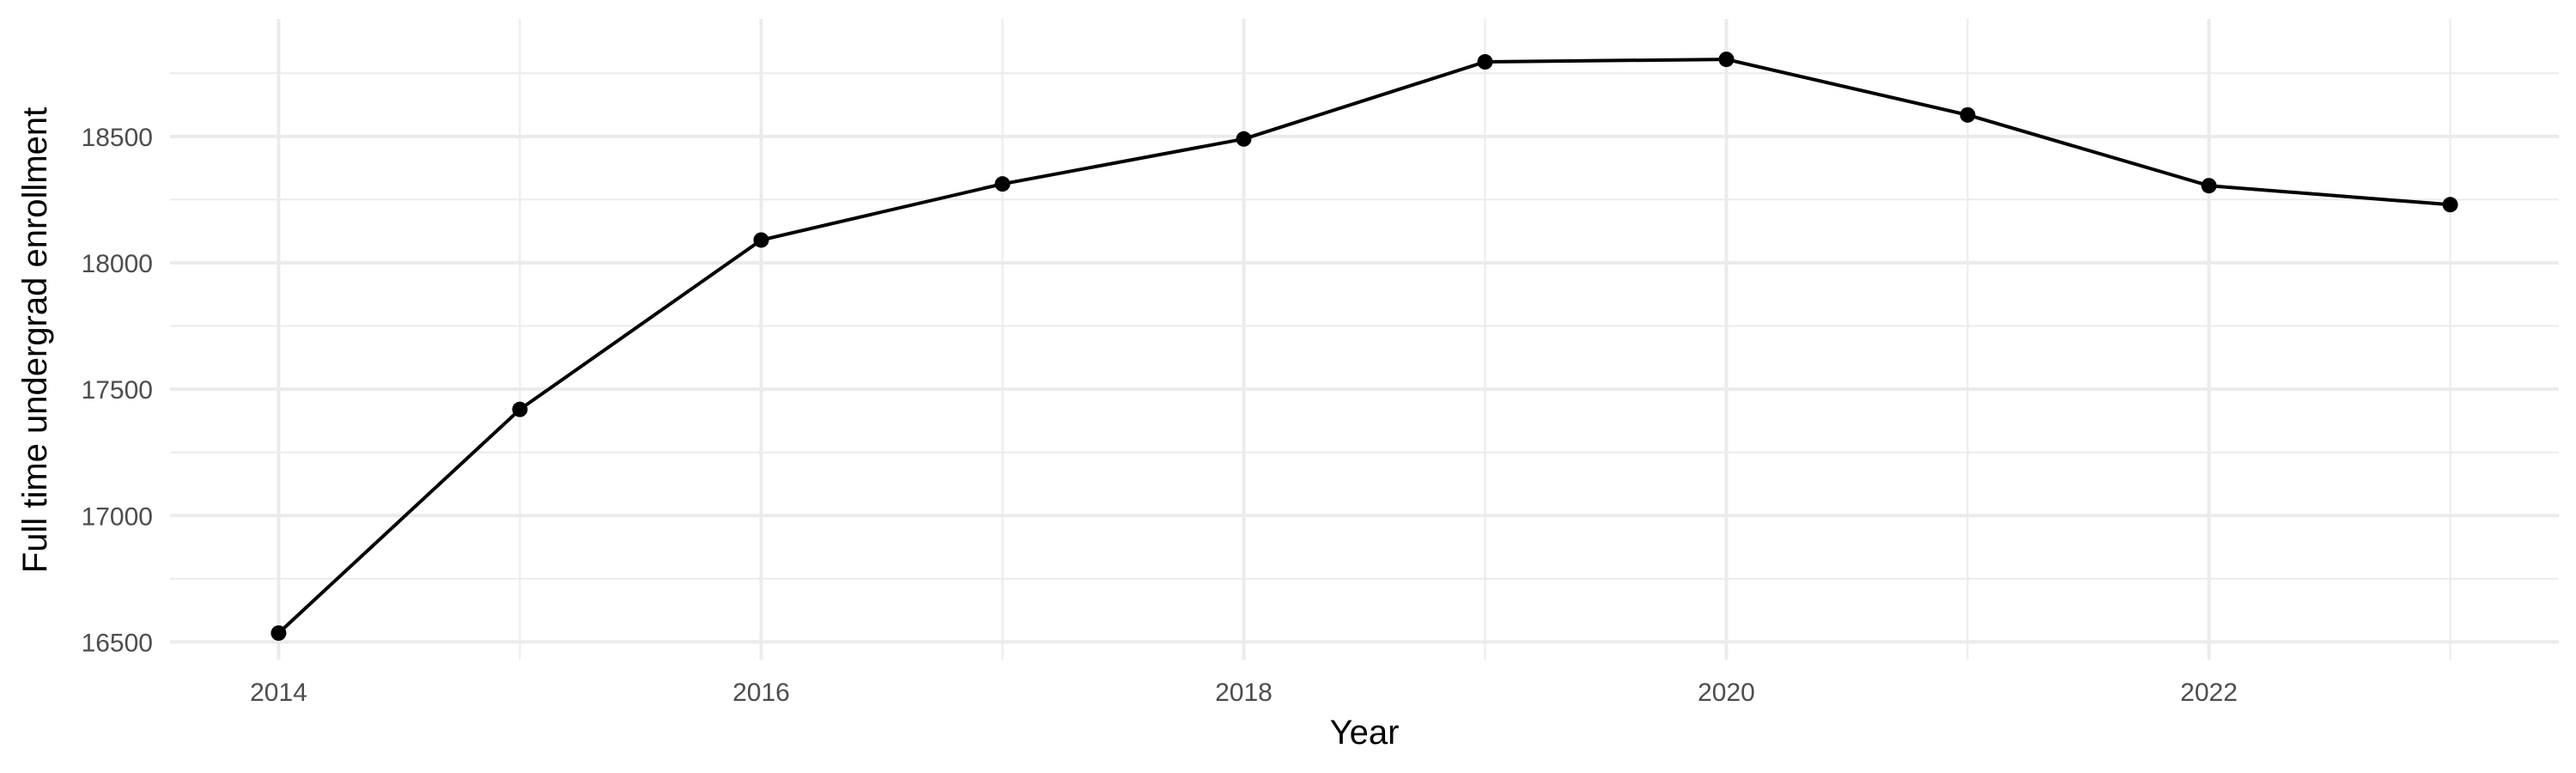  I want to click on x-axis-tick-labels: 2014 2016 2018 2020 2022, so click(1244, 693).